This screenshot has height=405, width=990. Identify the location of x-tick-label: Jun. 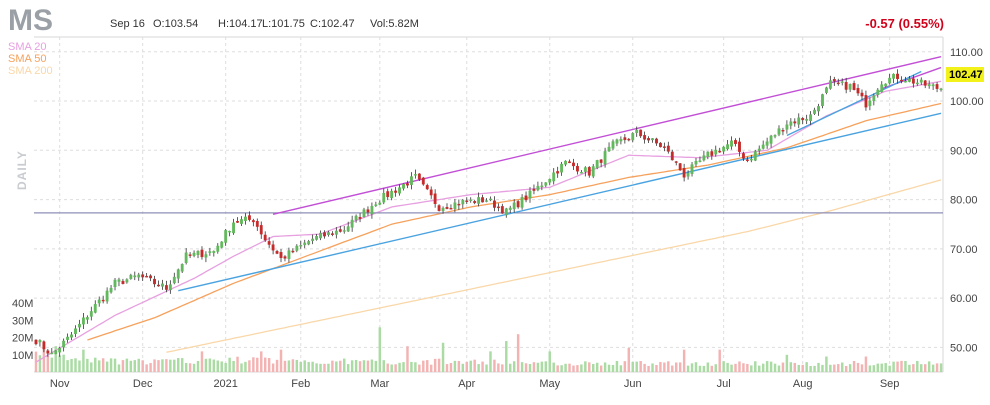
(633, 384).